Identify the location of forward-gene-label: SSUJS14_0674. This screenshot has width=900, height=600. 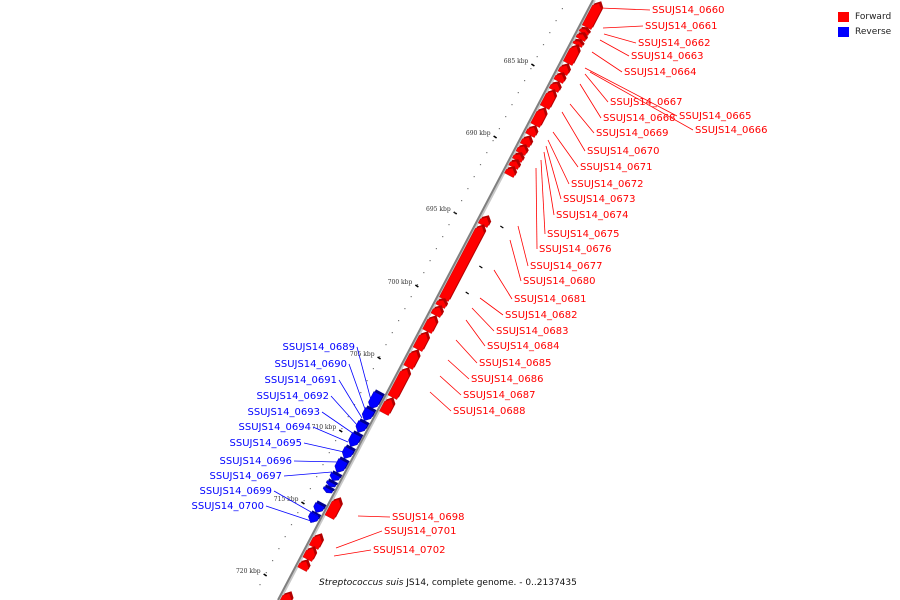
(592, 215).